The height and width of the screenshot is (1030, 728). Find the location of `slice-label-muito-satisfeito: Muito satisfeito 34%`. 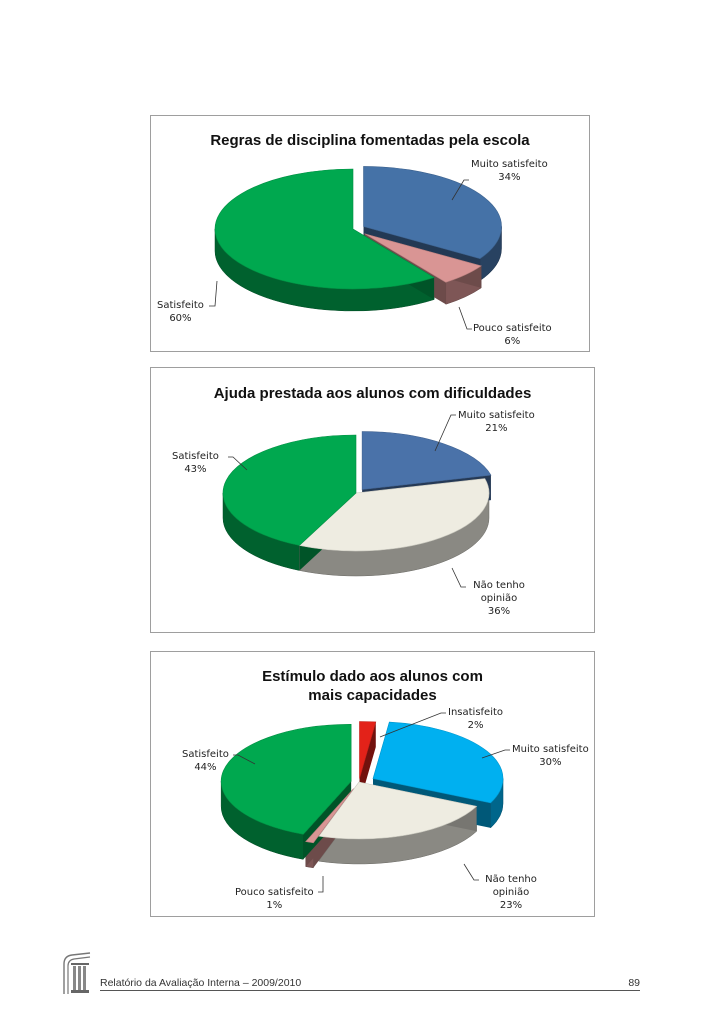

slice-label-muito-satisfeito: Muito satisfeito 34% is located at coordinates (509, 171).